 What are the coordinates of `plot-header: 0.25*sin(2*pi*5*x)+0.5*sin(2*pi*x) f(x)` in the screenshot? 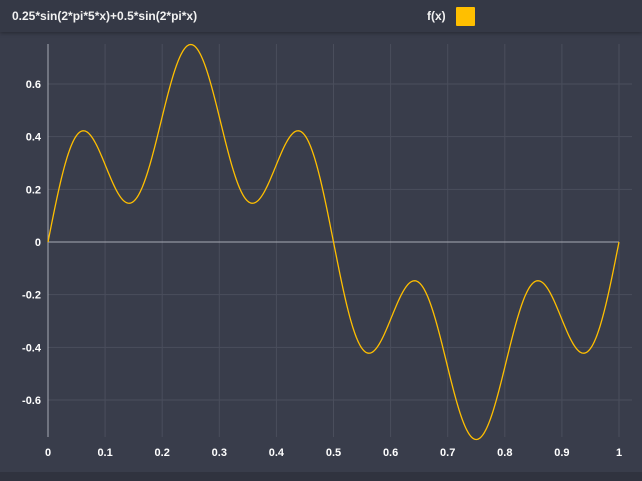 It's located at (321, 16).